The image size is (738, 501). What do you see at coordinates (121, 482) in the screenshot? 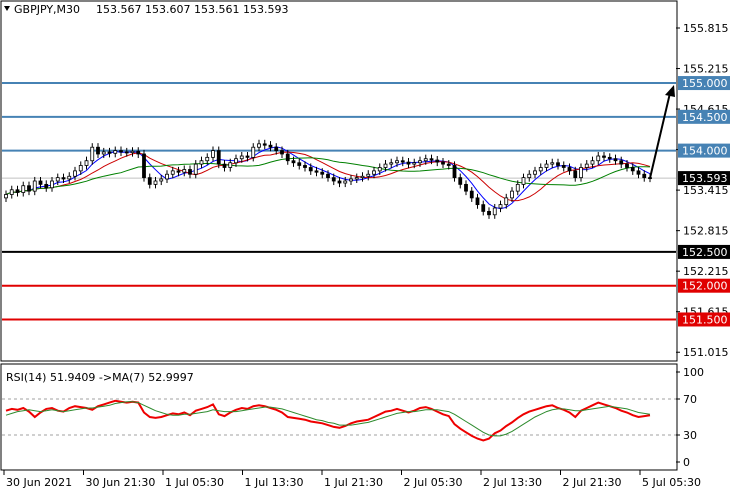
I see `time-tick-label: 30 Jun 21:30` at bounding box center [121, 482].